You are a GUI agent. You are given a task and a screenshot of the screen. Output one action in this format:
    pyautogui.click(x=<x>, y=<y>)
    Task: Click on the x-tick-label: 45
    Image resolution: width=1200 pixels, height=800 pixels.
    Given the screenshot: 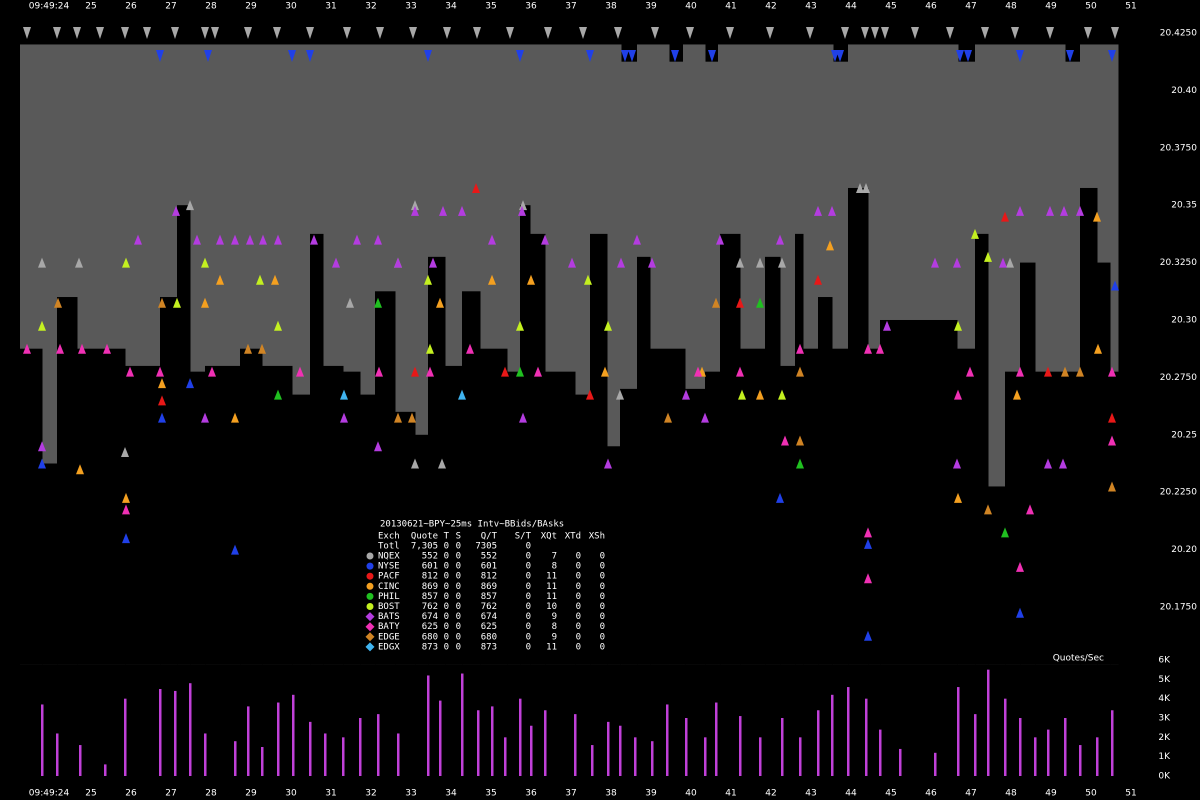 What is the action you would take?
    pyautogui.click(x=890, y=7)
    